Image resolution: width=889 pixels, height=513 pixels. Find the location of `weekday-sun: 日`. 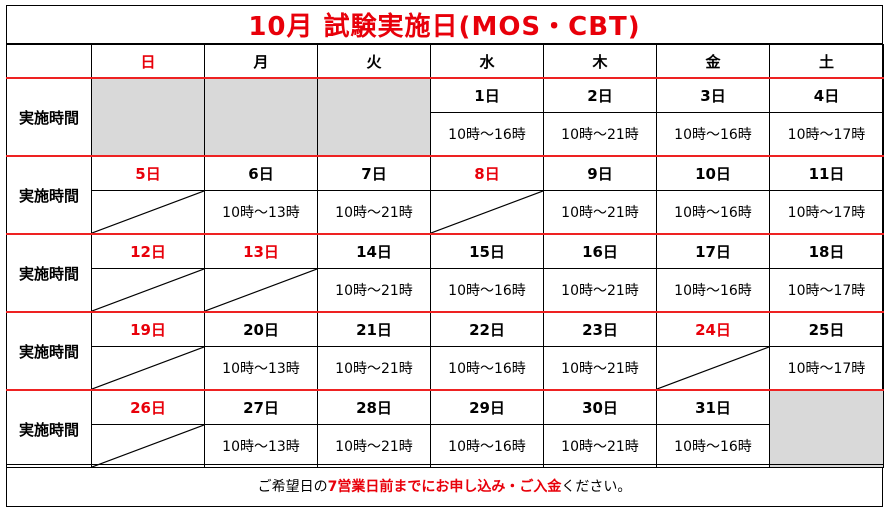

weekday-sun: 日 is located at coordinates (148, 61).